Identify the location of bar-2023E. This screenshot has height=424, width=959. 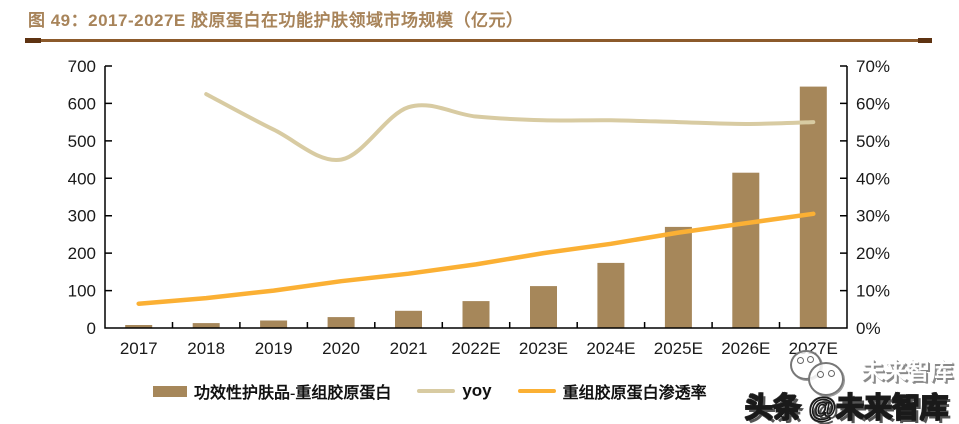
(543, 307).